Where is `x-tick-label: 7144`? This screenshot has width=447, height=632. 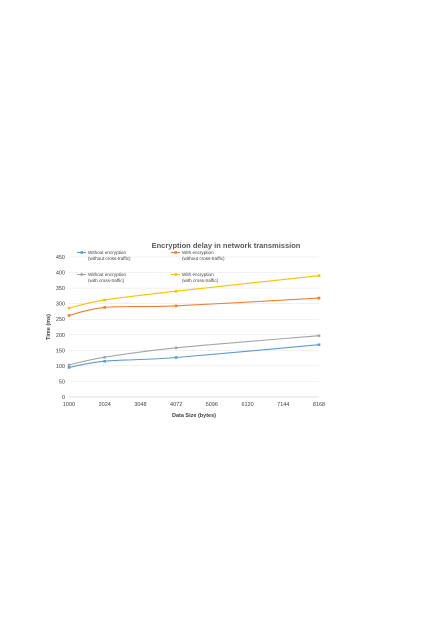
x-tick-label: 7144 is located at coordinates (283, 405).